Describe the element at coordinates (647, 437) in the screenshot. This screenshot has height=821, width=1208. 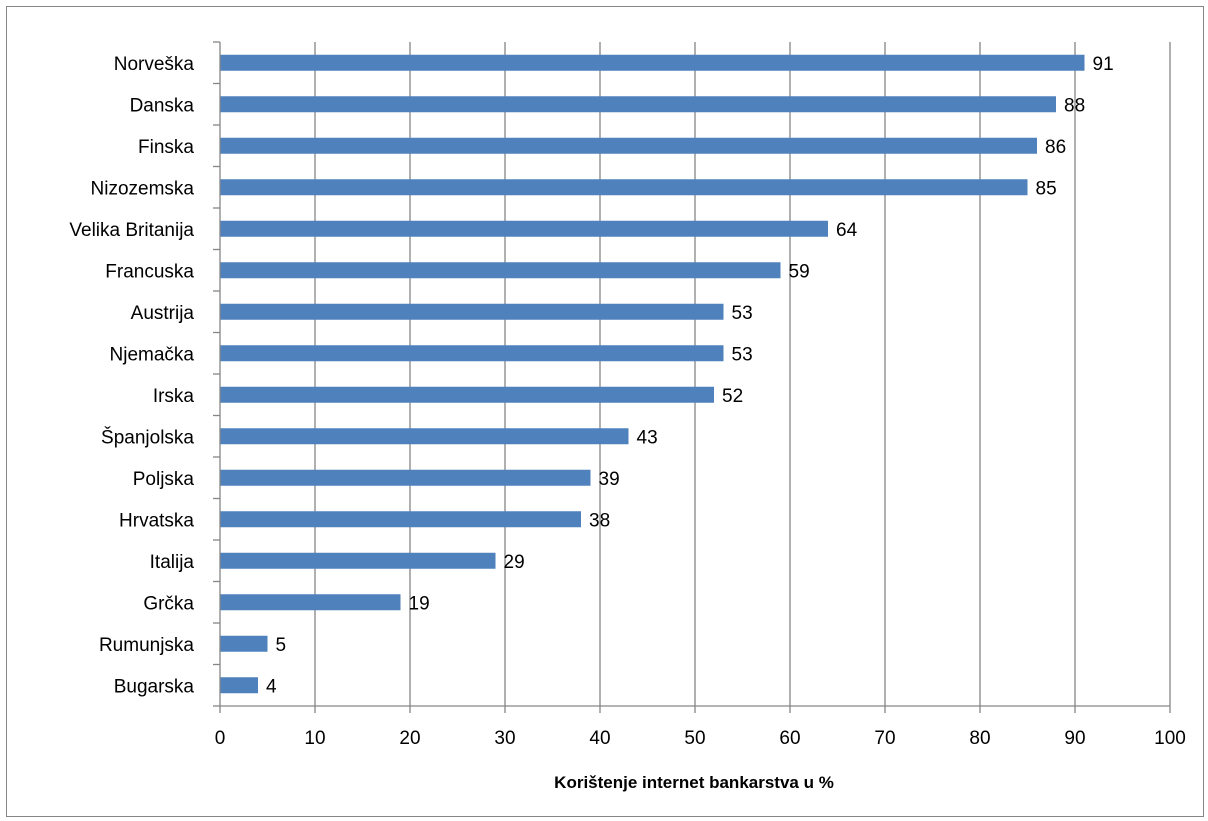
I see `data-label: 43` at that location.